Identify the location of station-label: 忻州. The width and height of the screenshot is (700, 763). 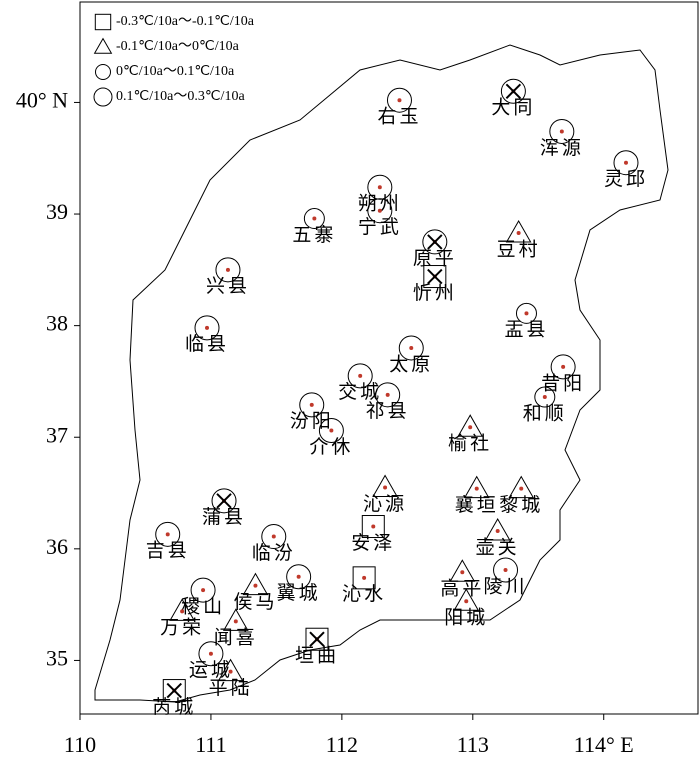
(435, 293).